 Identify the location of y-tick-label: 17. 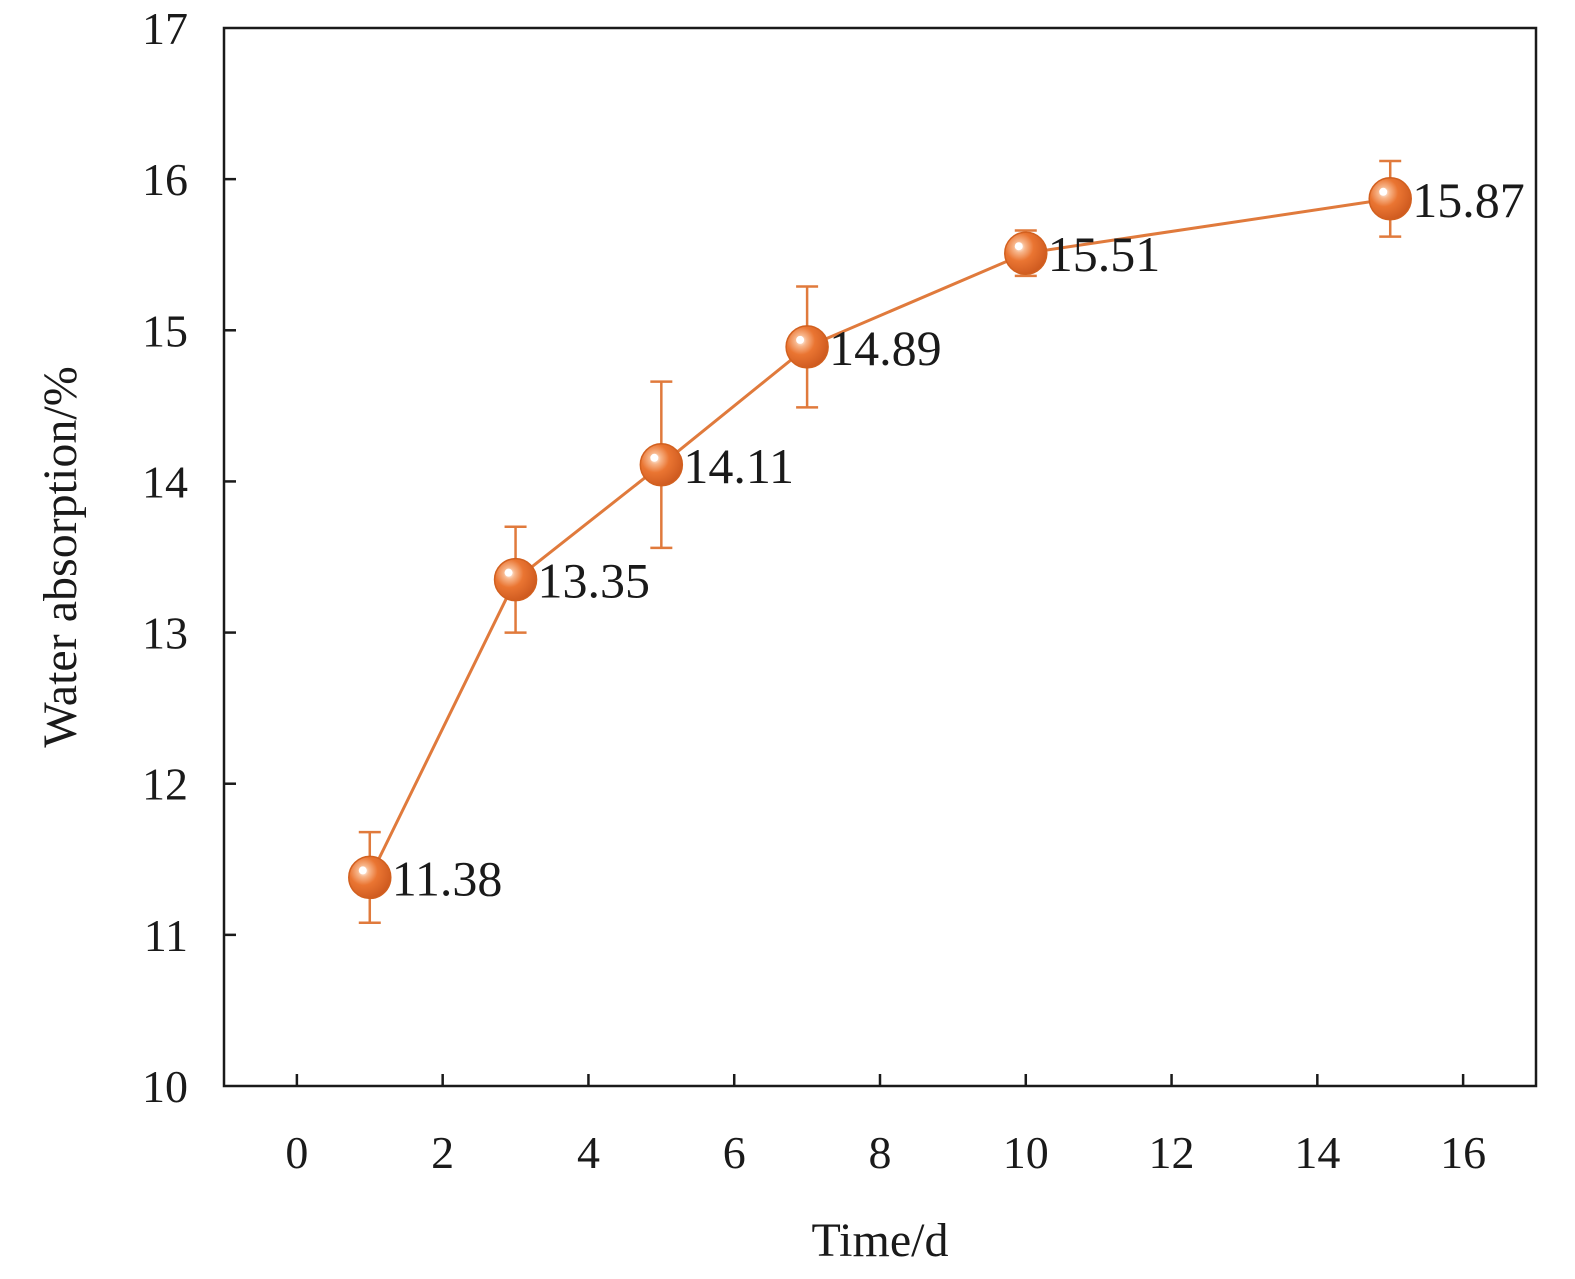
(165, 28).